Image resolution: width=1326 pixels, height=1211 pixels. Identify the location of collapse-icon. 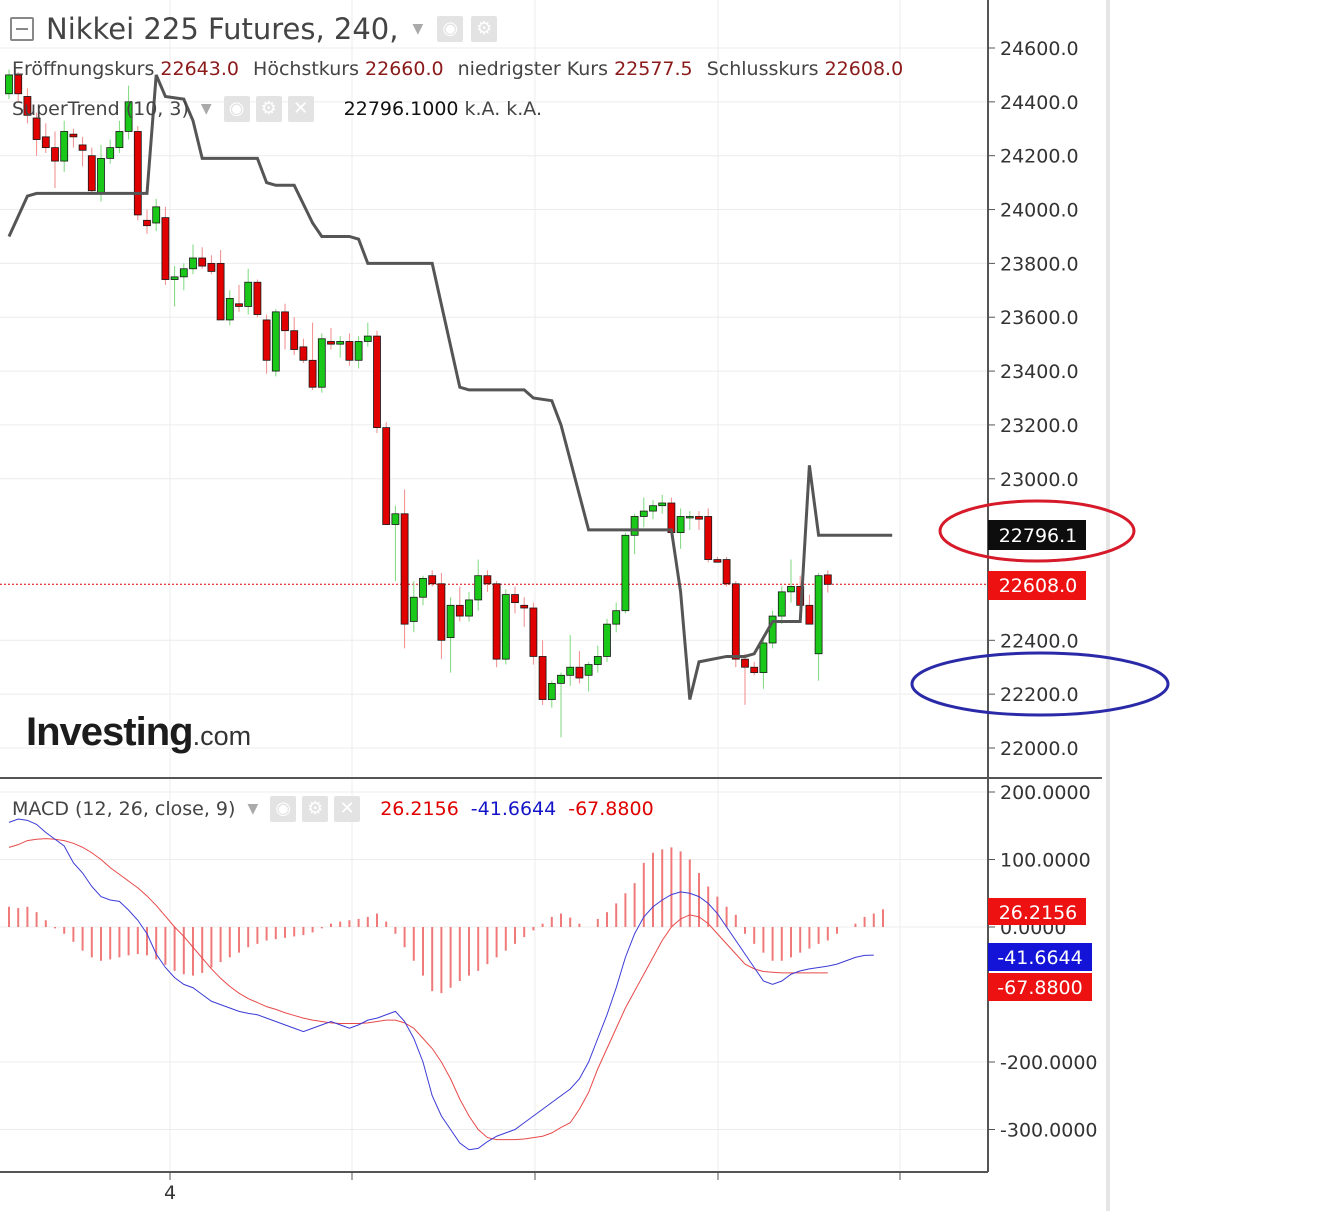
(22, 29).